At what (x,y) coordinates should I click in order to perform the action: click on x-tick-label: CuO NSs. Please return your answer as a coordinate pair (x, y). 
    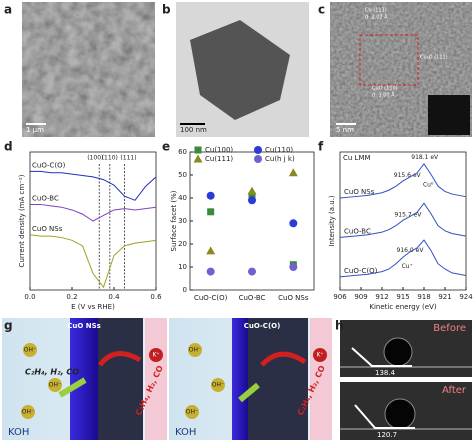
    Looking at the image, I should click on (293, 298).